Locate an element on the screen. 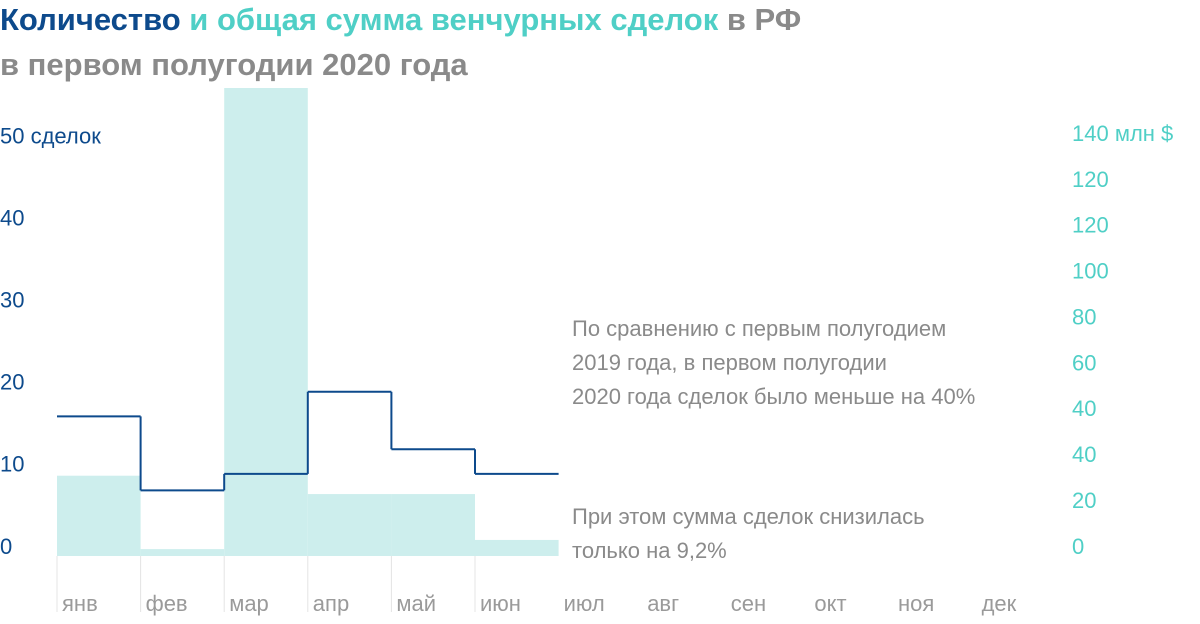  title-part: и общая сумма венчурных сделок is located at coordinates (453, 19).